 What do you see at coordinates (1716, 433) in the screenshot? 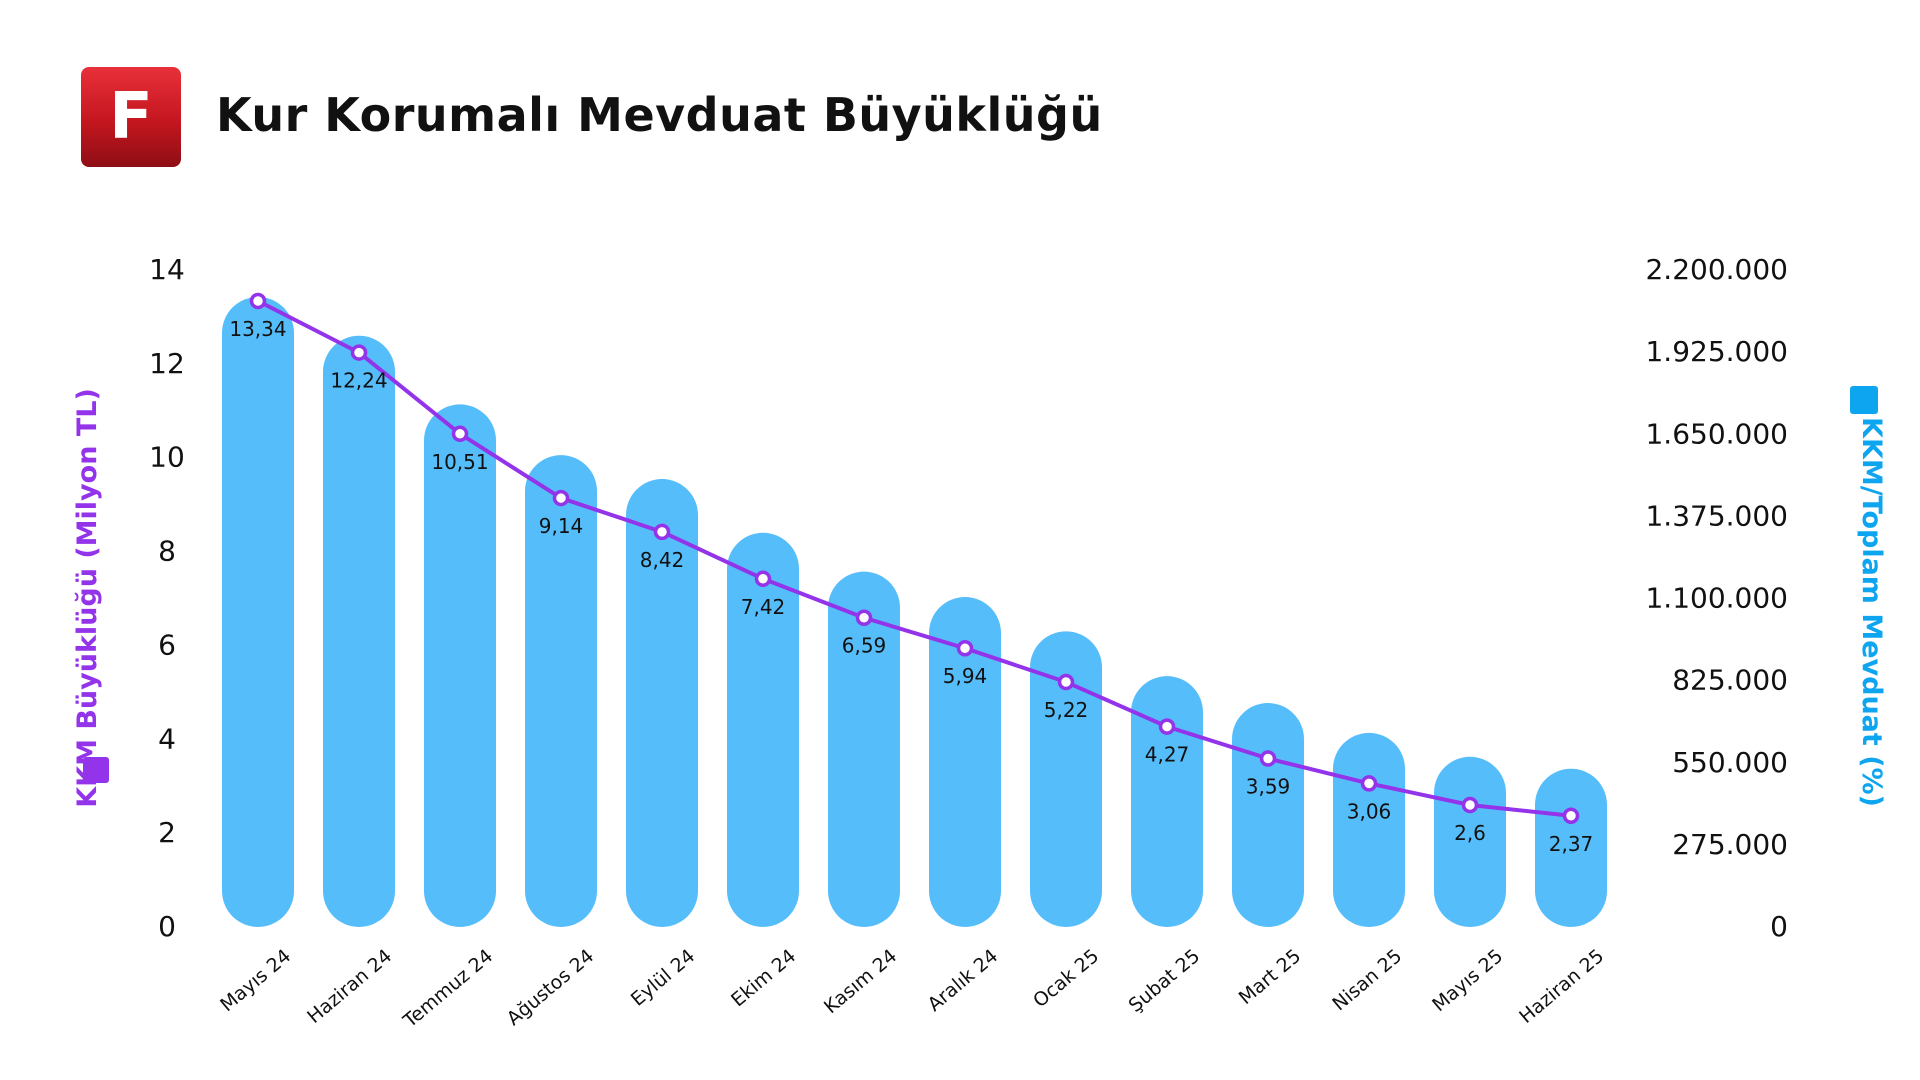
I see `right-tick-label: 1.650.000` at bounding box center [1716, 433].